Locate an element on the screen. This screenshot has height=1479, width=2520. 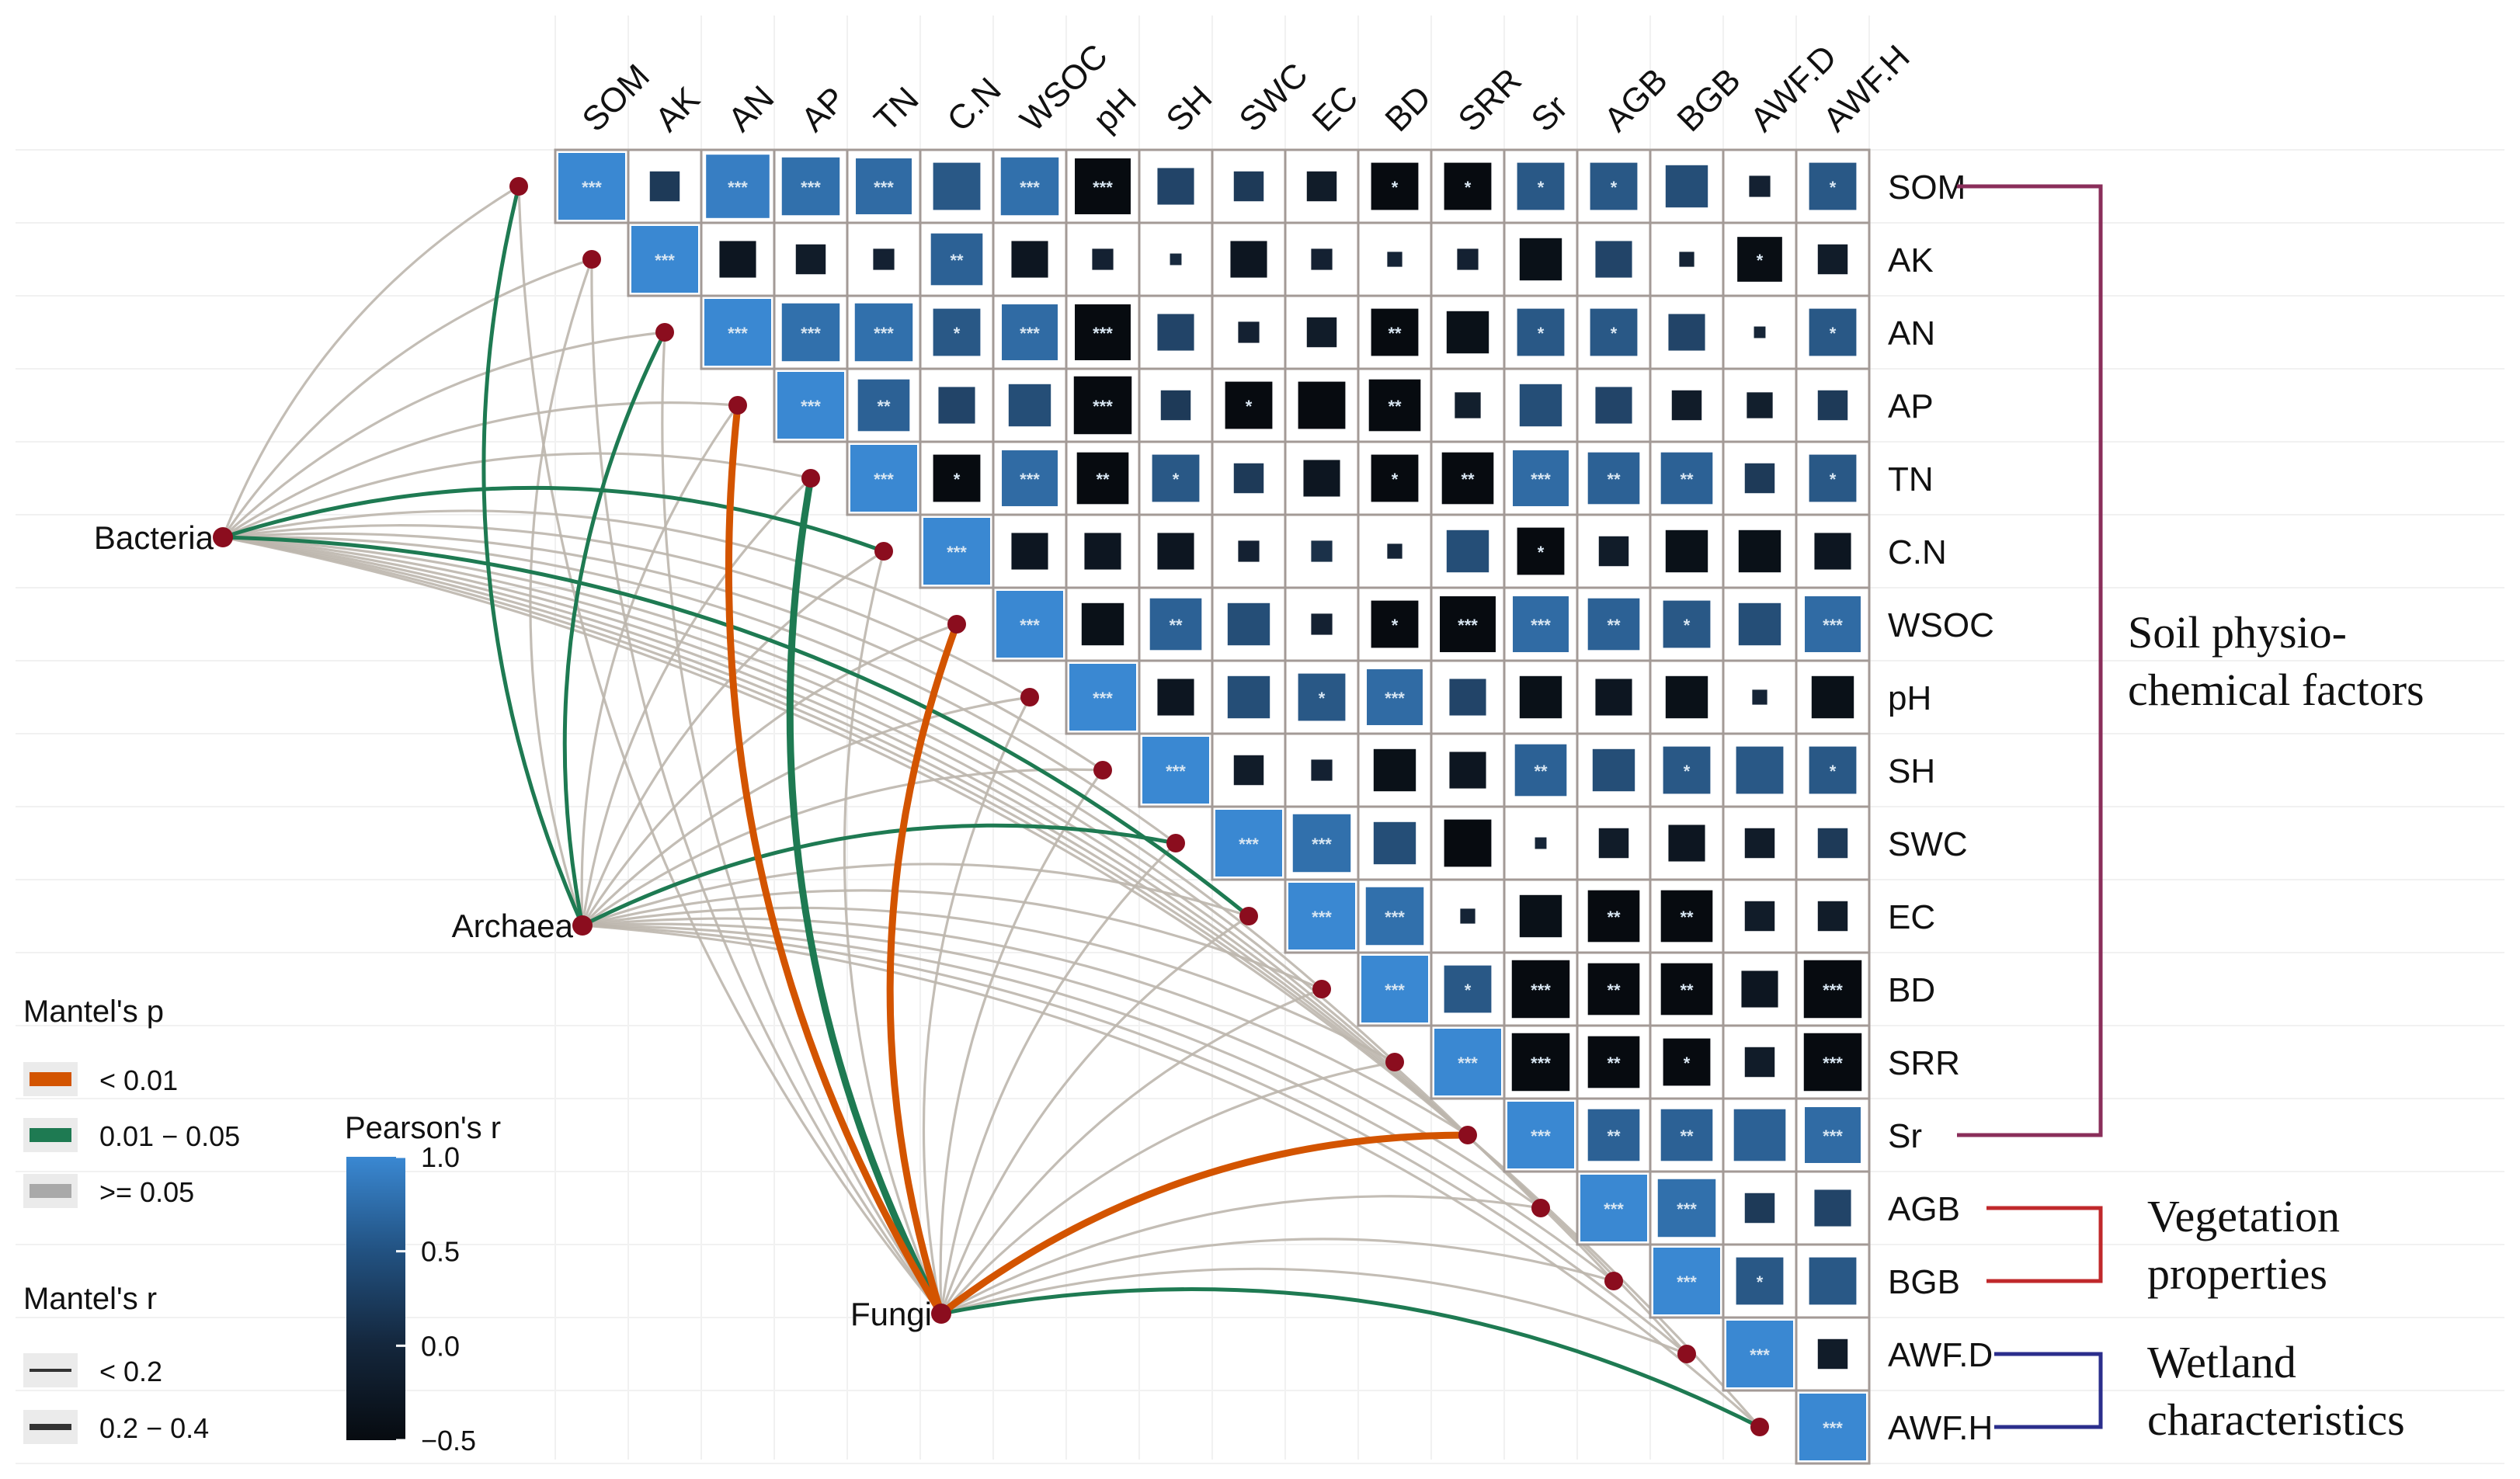
column-label-tn: TN is located at coordinates (896, 110).